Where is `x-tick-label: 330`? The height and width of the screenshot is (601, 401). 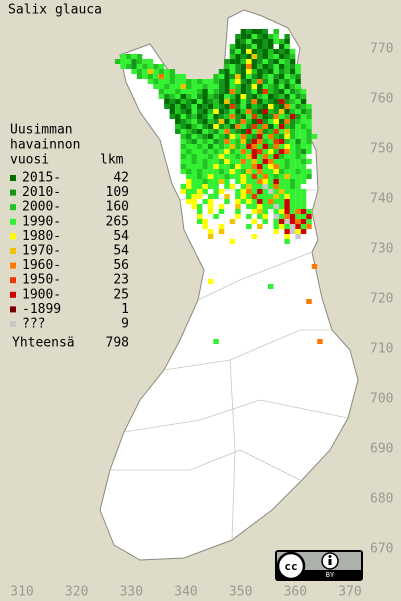 x-tick-label: 330 is located at coordinates (131, 592).